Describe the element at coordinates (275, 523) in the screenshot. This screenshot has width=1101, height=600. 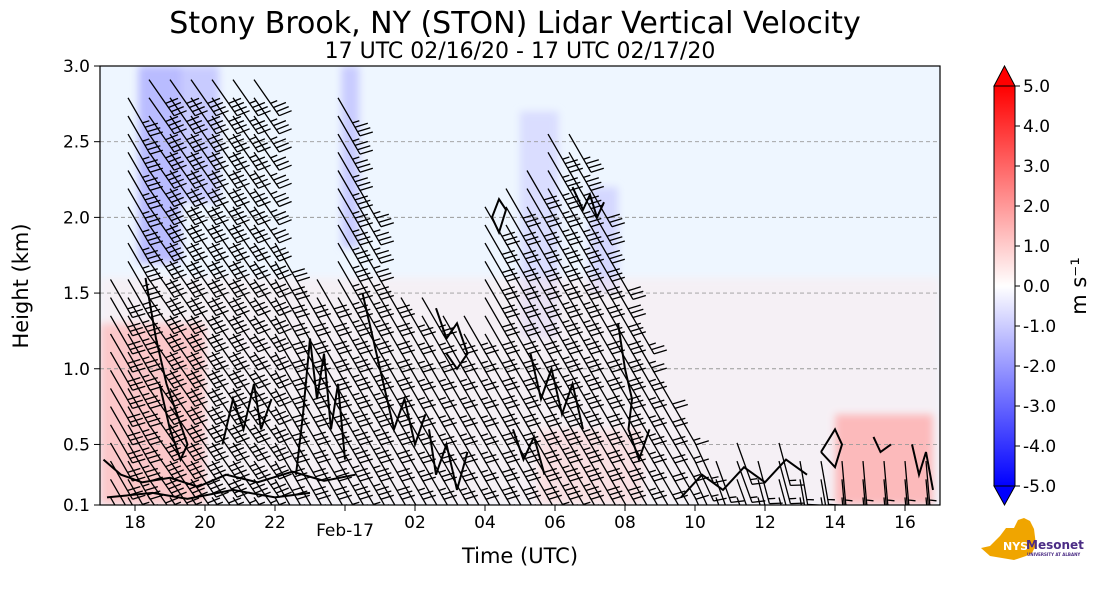
I see `x-tick-label: 22` at that location.